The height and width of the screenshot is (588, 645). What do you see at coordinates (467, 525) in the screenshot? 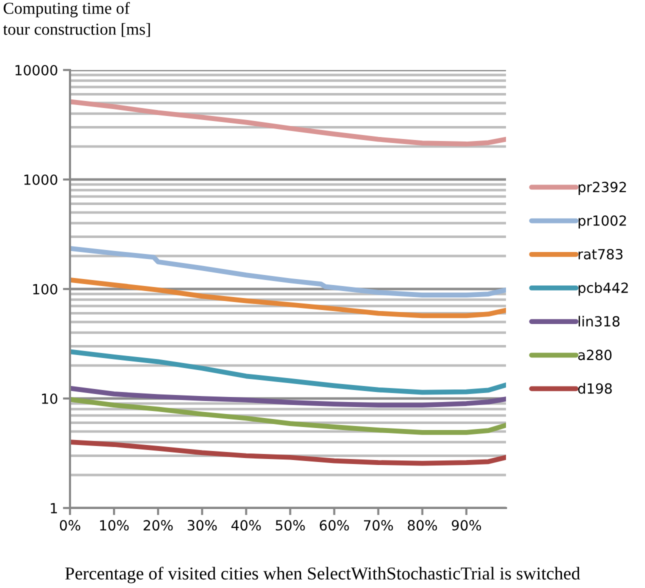
I see `x-tick-label: 90%` at bounding box center [467, 525].